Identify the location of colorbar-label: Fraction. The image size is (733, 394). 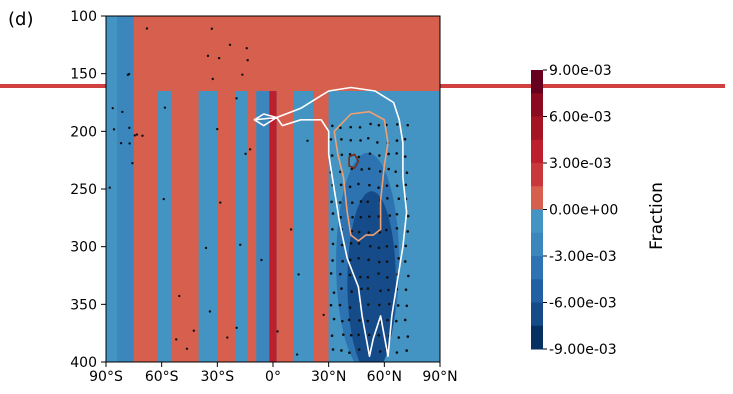
(657, 216).